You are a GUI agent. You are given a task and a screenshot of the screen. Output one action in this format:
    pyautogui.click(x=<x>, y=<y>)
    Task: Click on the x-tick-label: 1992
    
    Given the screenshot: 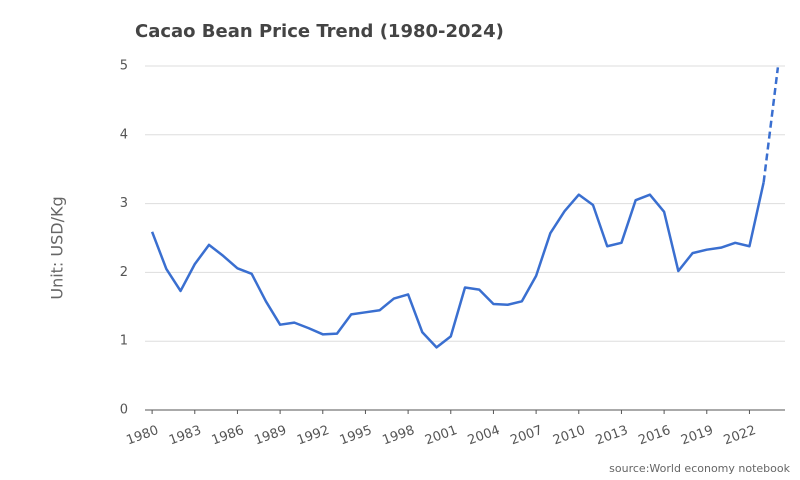 What is the action you would take?
    pyautogui.click(x=313, y=435)
    